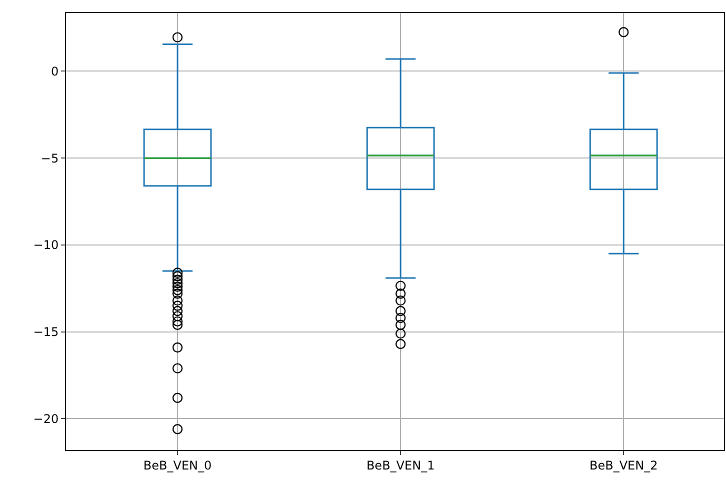 The width and height of the screenshot is (726, 487). Describe the element at coordinates (624, 465) in the screenshot. I see `x-tick-label: BeB_VEN_2` at that location.